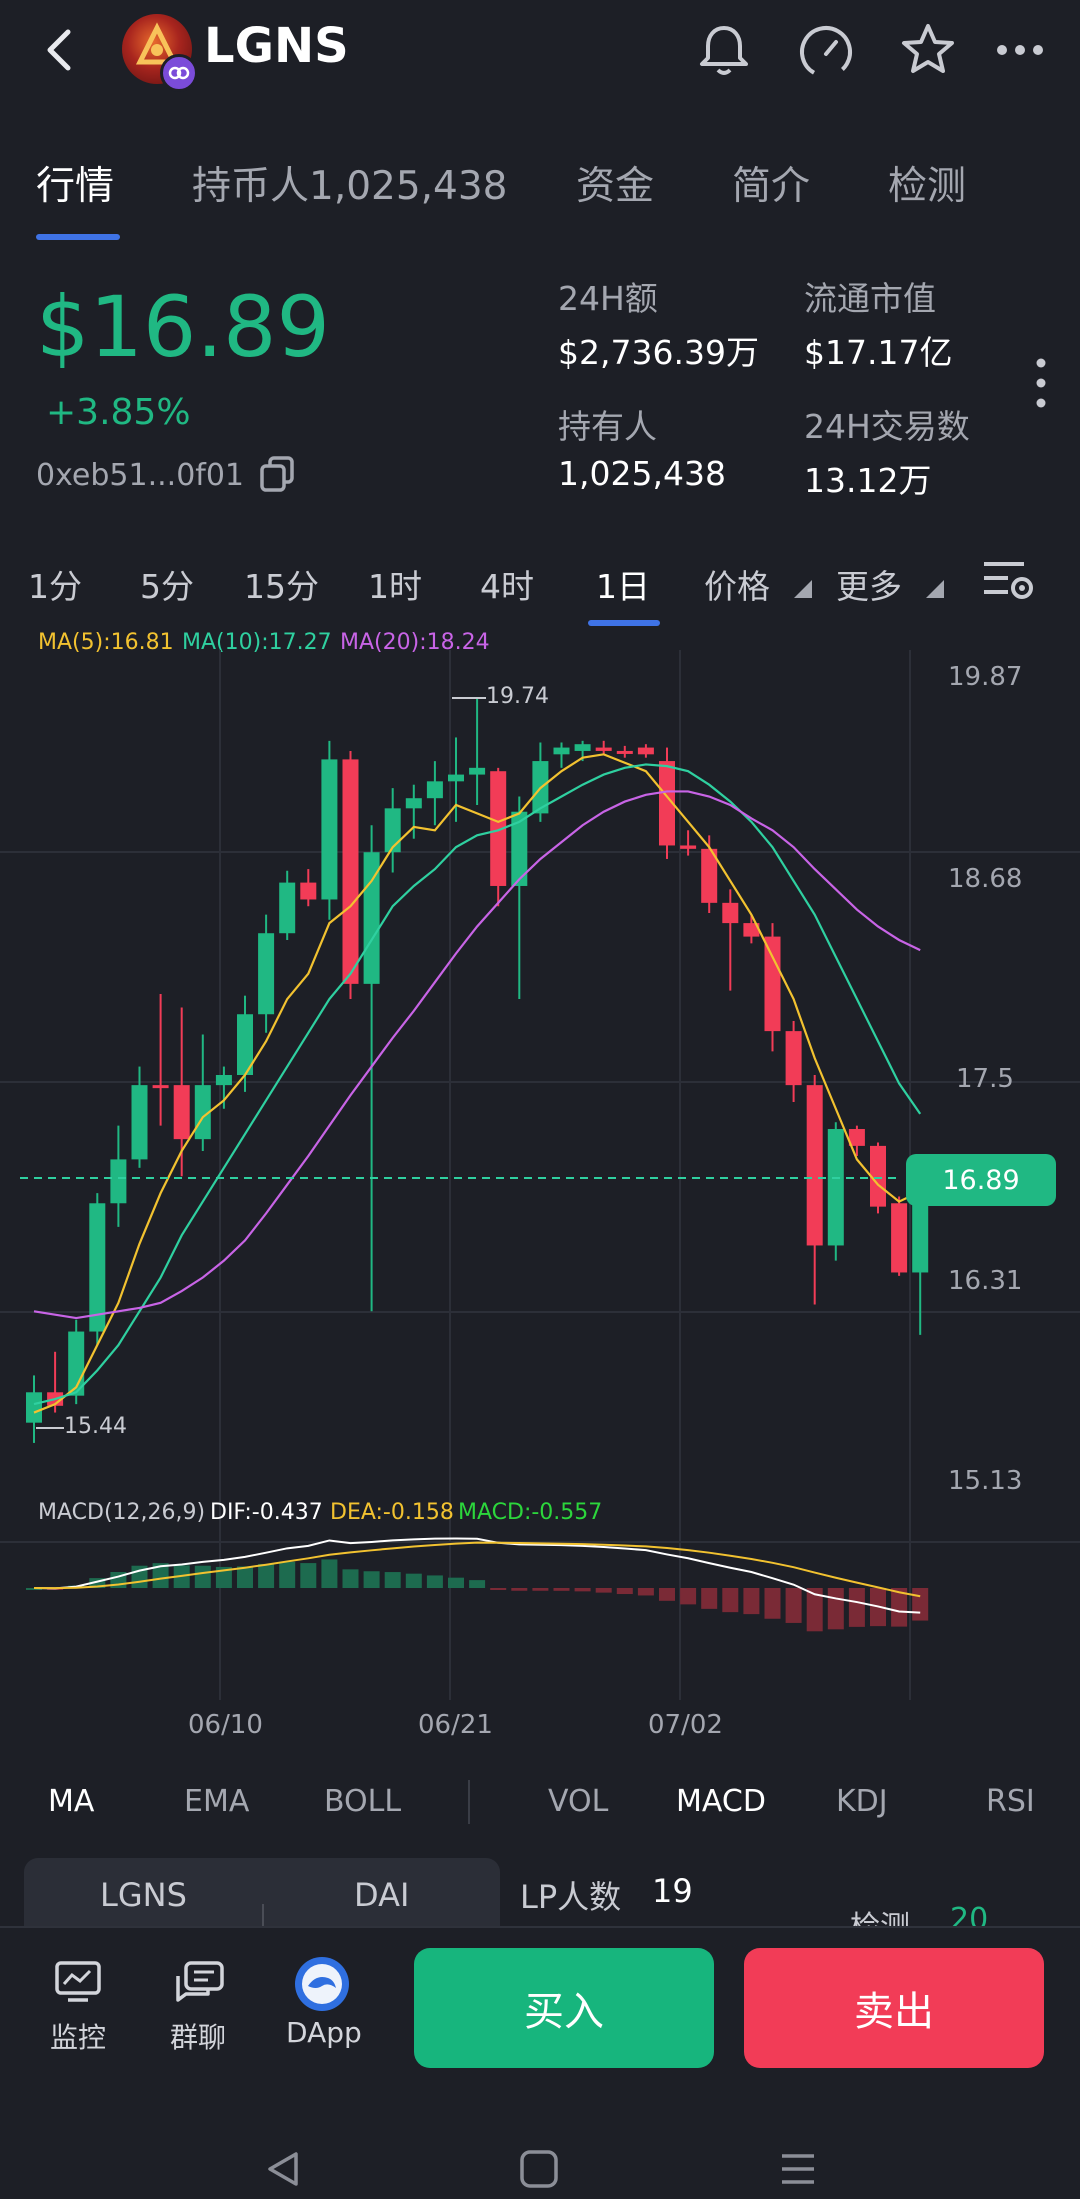  I want to click on buy-button: 买入, so click(564, 2008).